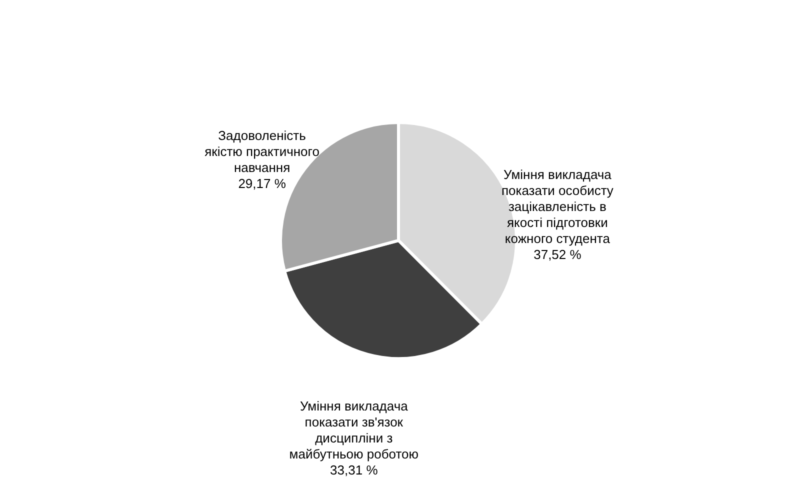 The height and width of the screenshot is (481, 797). Describe the element at coordinates (354, 470) in the screenshot. I see `data-label: 33,31 %` at that location.